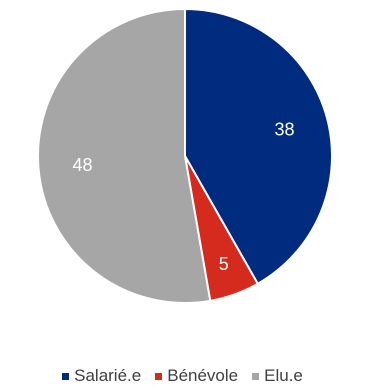  I want to click on data-label-2: 48, so click(82, 165).